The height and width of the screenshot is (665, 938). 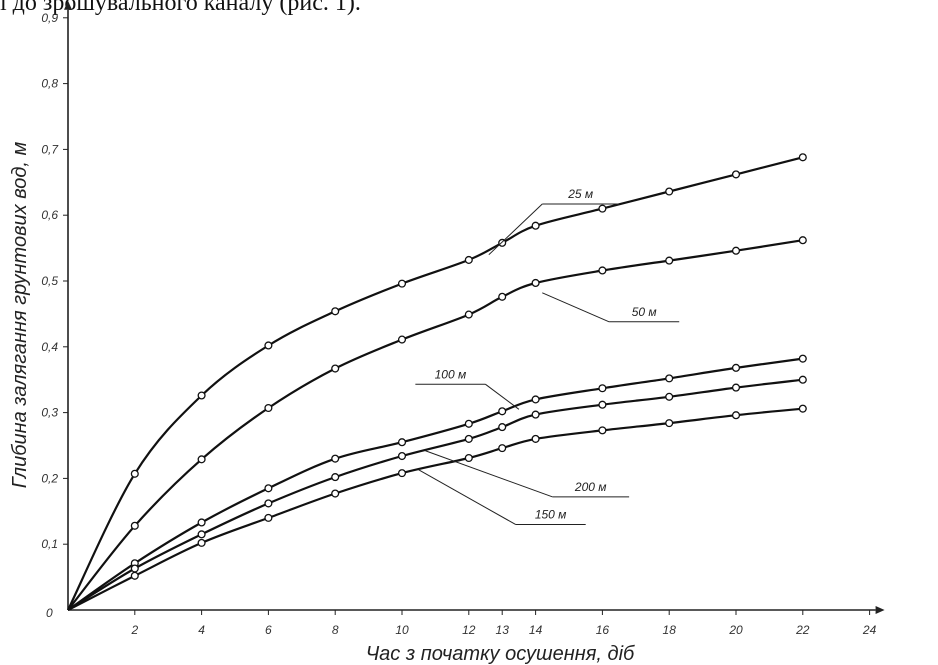 I want to click on x-tick-label: 20, so click(x=735, y=630).